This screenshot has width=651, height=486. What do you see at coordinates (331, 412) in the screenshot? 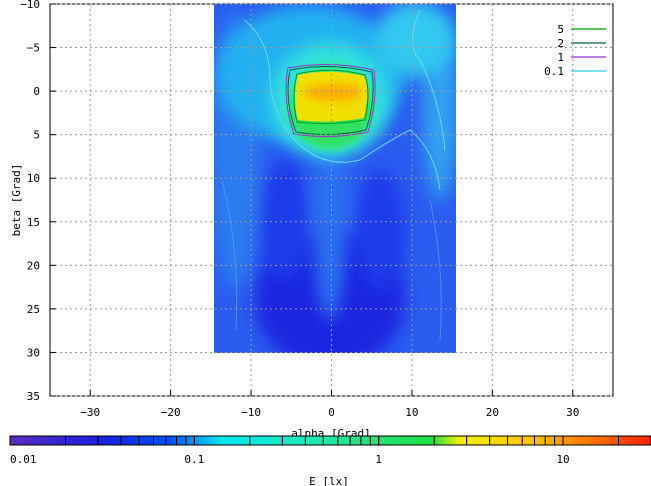
I see `x-tick-label: 0` at bounding box center [331, 412].